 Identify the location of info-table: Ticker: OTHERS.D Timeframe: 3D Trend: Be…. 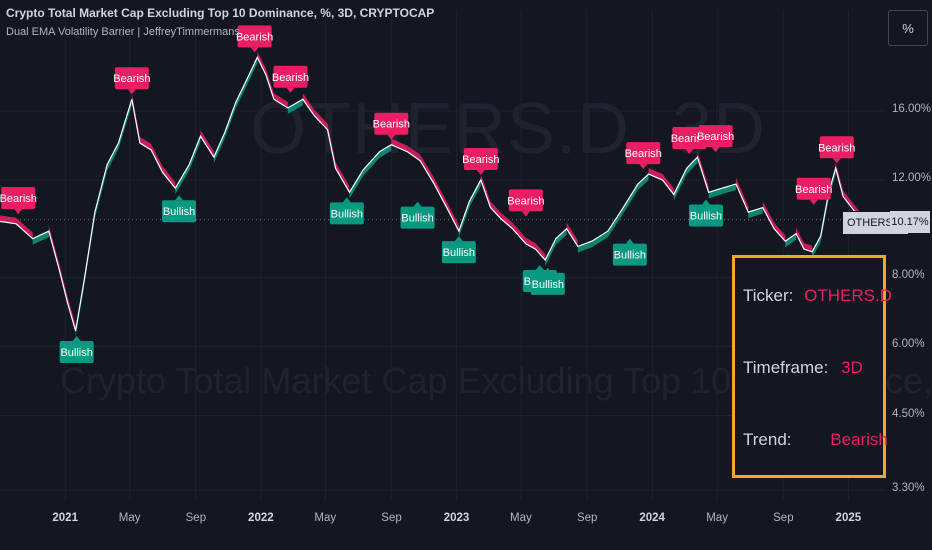
(812, 366).